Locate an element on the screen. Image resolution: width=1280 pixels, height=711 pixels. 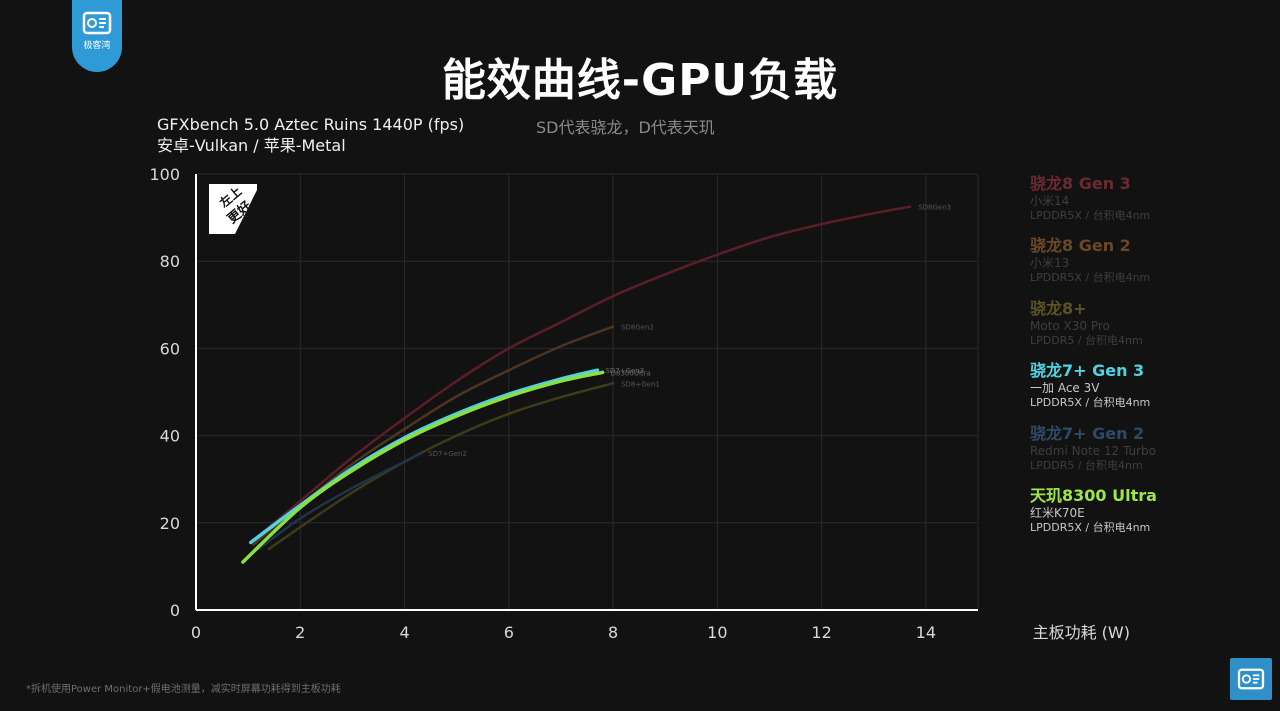
x-axis-label: 主板功耗 (W) is located at coordinates (1081, 632).